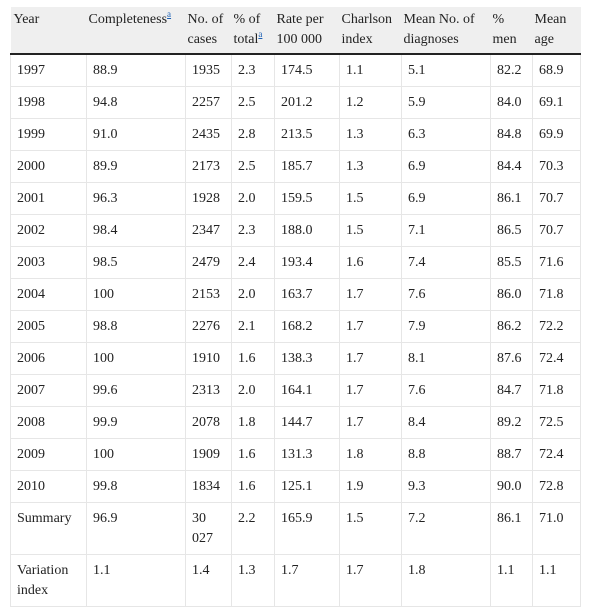 This screenshot has width=590, height=607. Describe the element at coordinates (307, 262) in the screenshot. I see `table-cell: 193.4` at that location.